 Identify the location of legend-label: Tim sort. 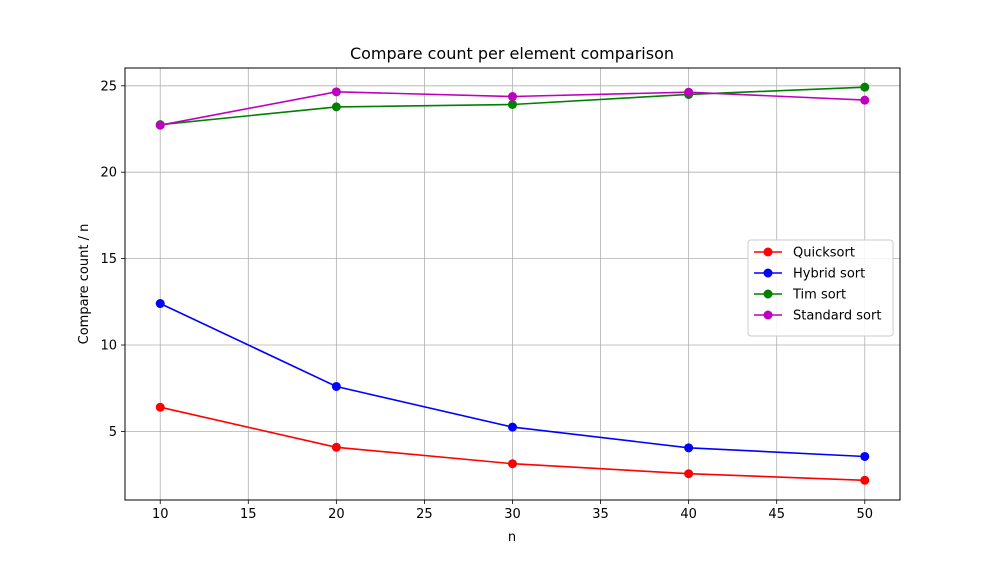
(819, 295).